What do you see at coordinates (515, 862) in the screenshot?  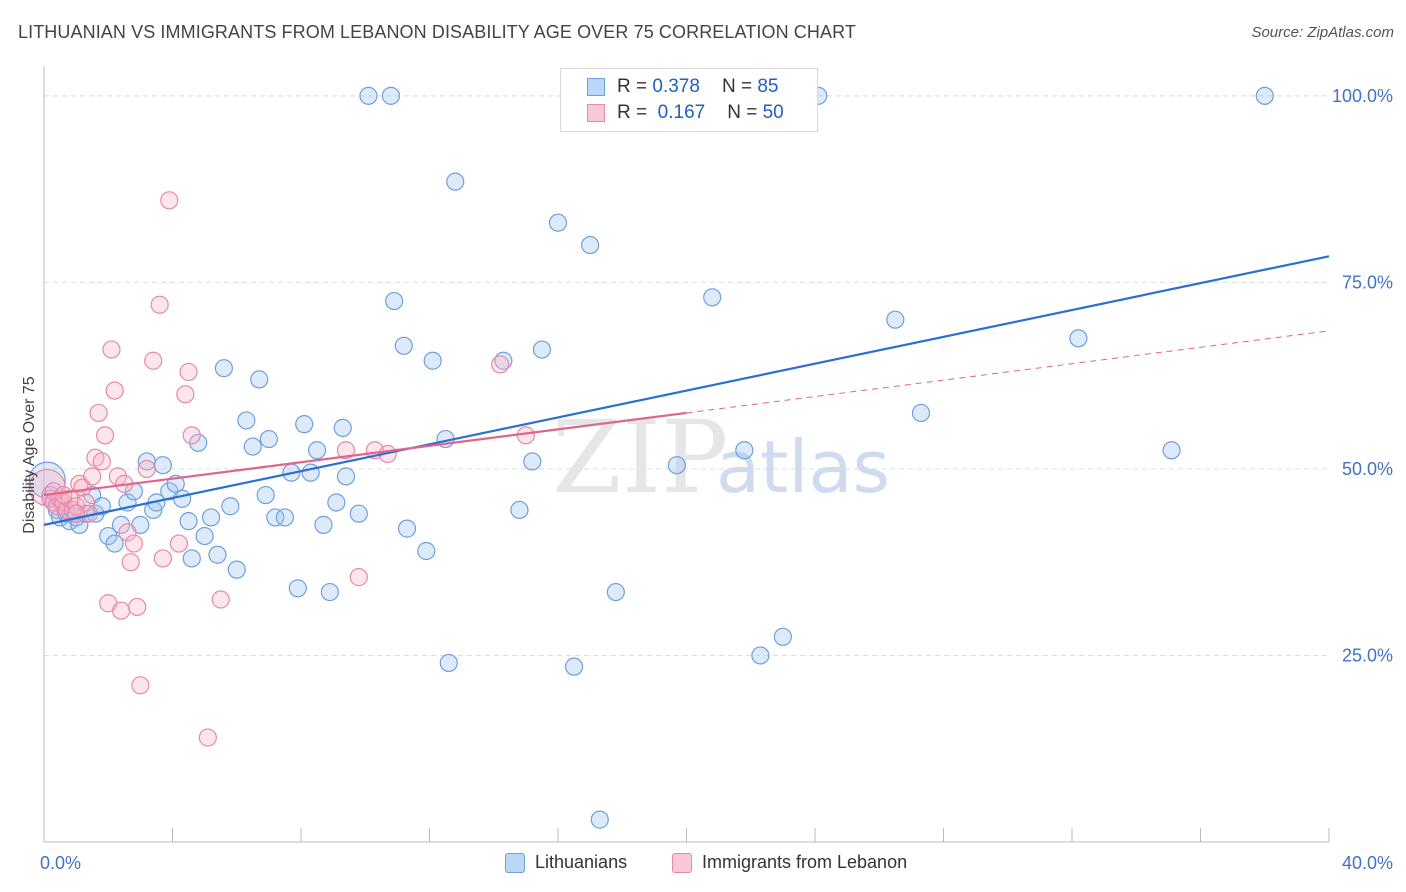 I see `bottom-legend-swatch-blue` at bounding box center [515, 862].